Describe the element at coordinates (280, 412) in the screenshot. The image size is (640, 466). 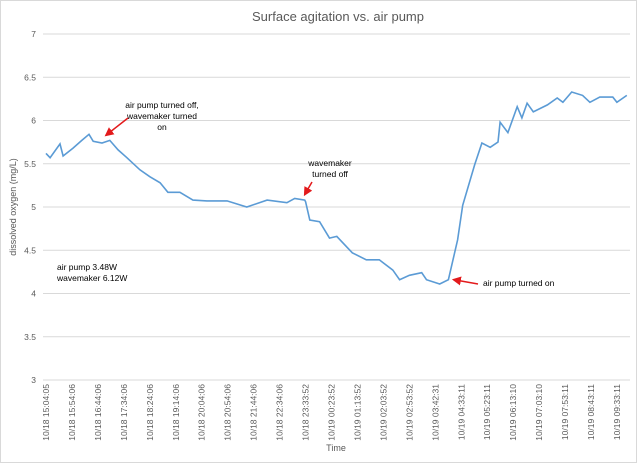
I see `x-tick-label: 10/18 22:34:06` at that location.